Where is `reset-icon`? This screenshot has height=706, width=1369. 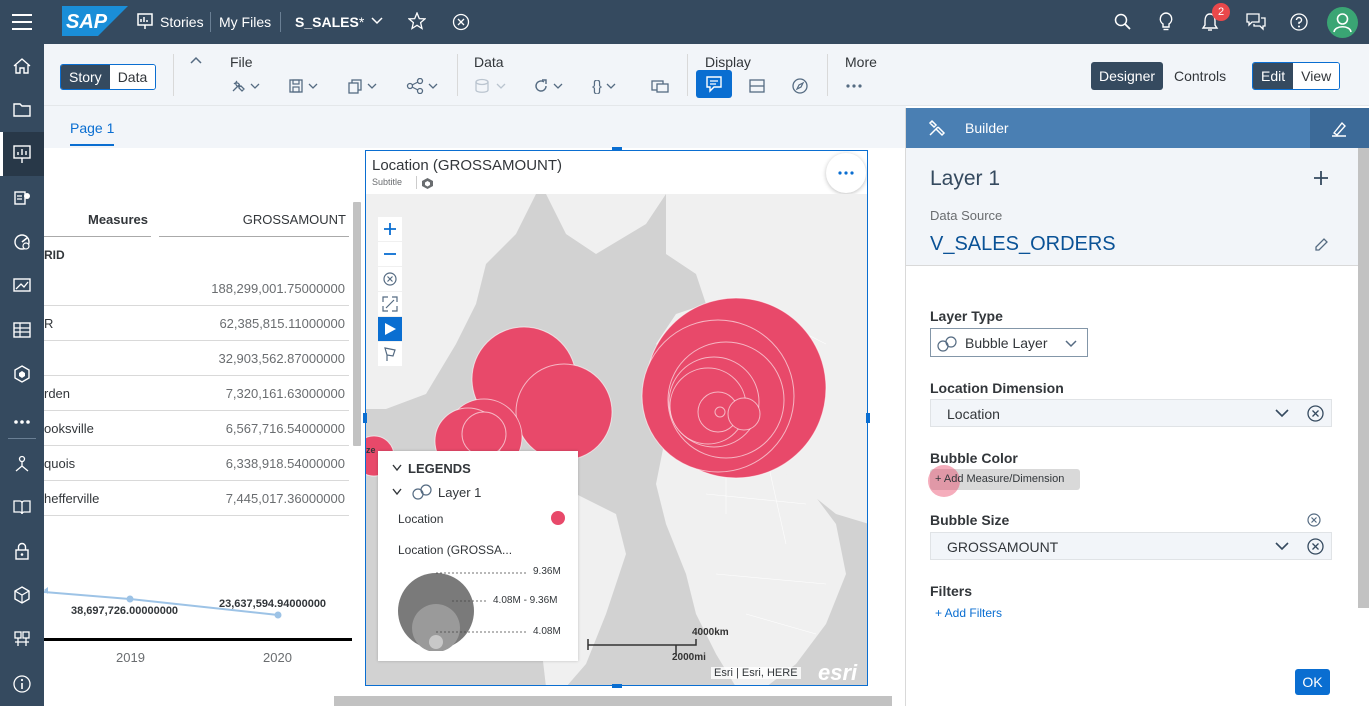 reset-icon is located at coordinates (1314, 520).